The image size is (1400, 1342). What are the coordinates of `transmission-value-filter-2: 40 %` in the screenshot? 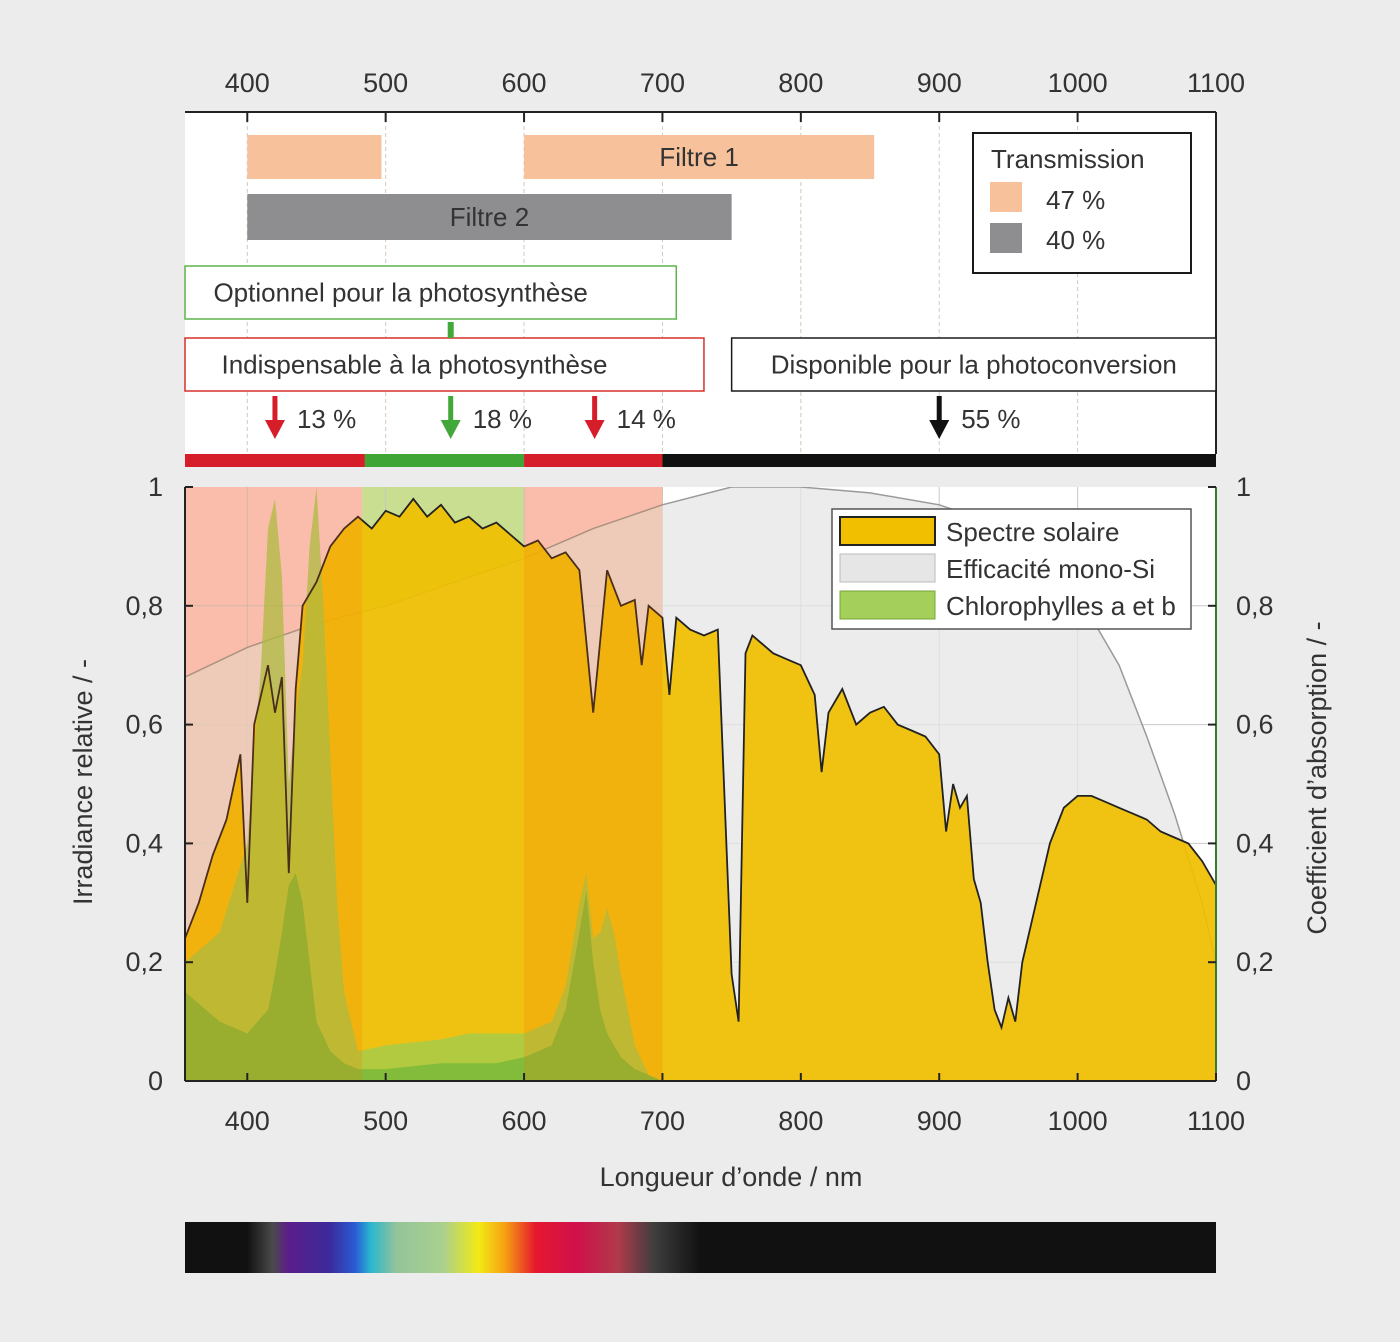 It's located at (1075, 240).